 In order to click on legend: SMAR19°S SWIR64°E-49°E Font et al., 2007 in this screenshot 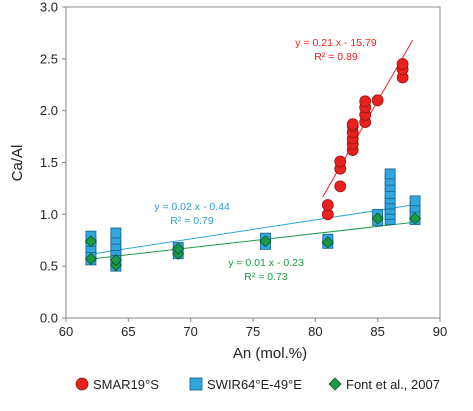, I will do `click(257, 384)`.